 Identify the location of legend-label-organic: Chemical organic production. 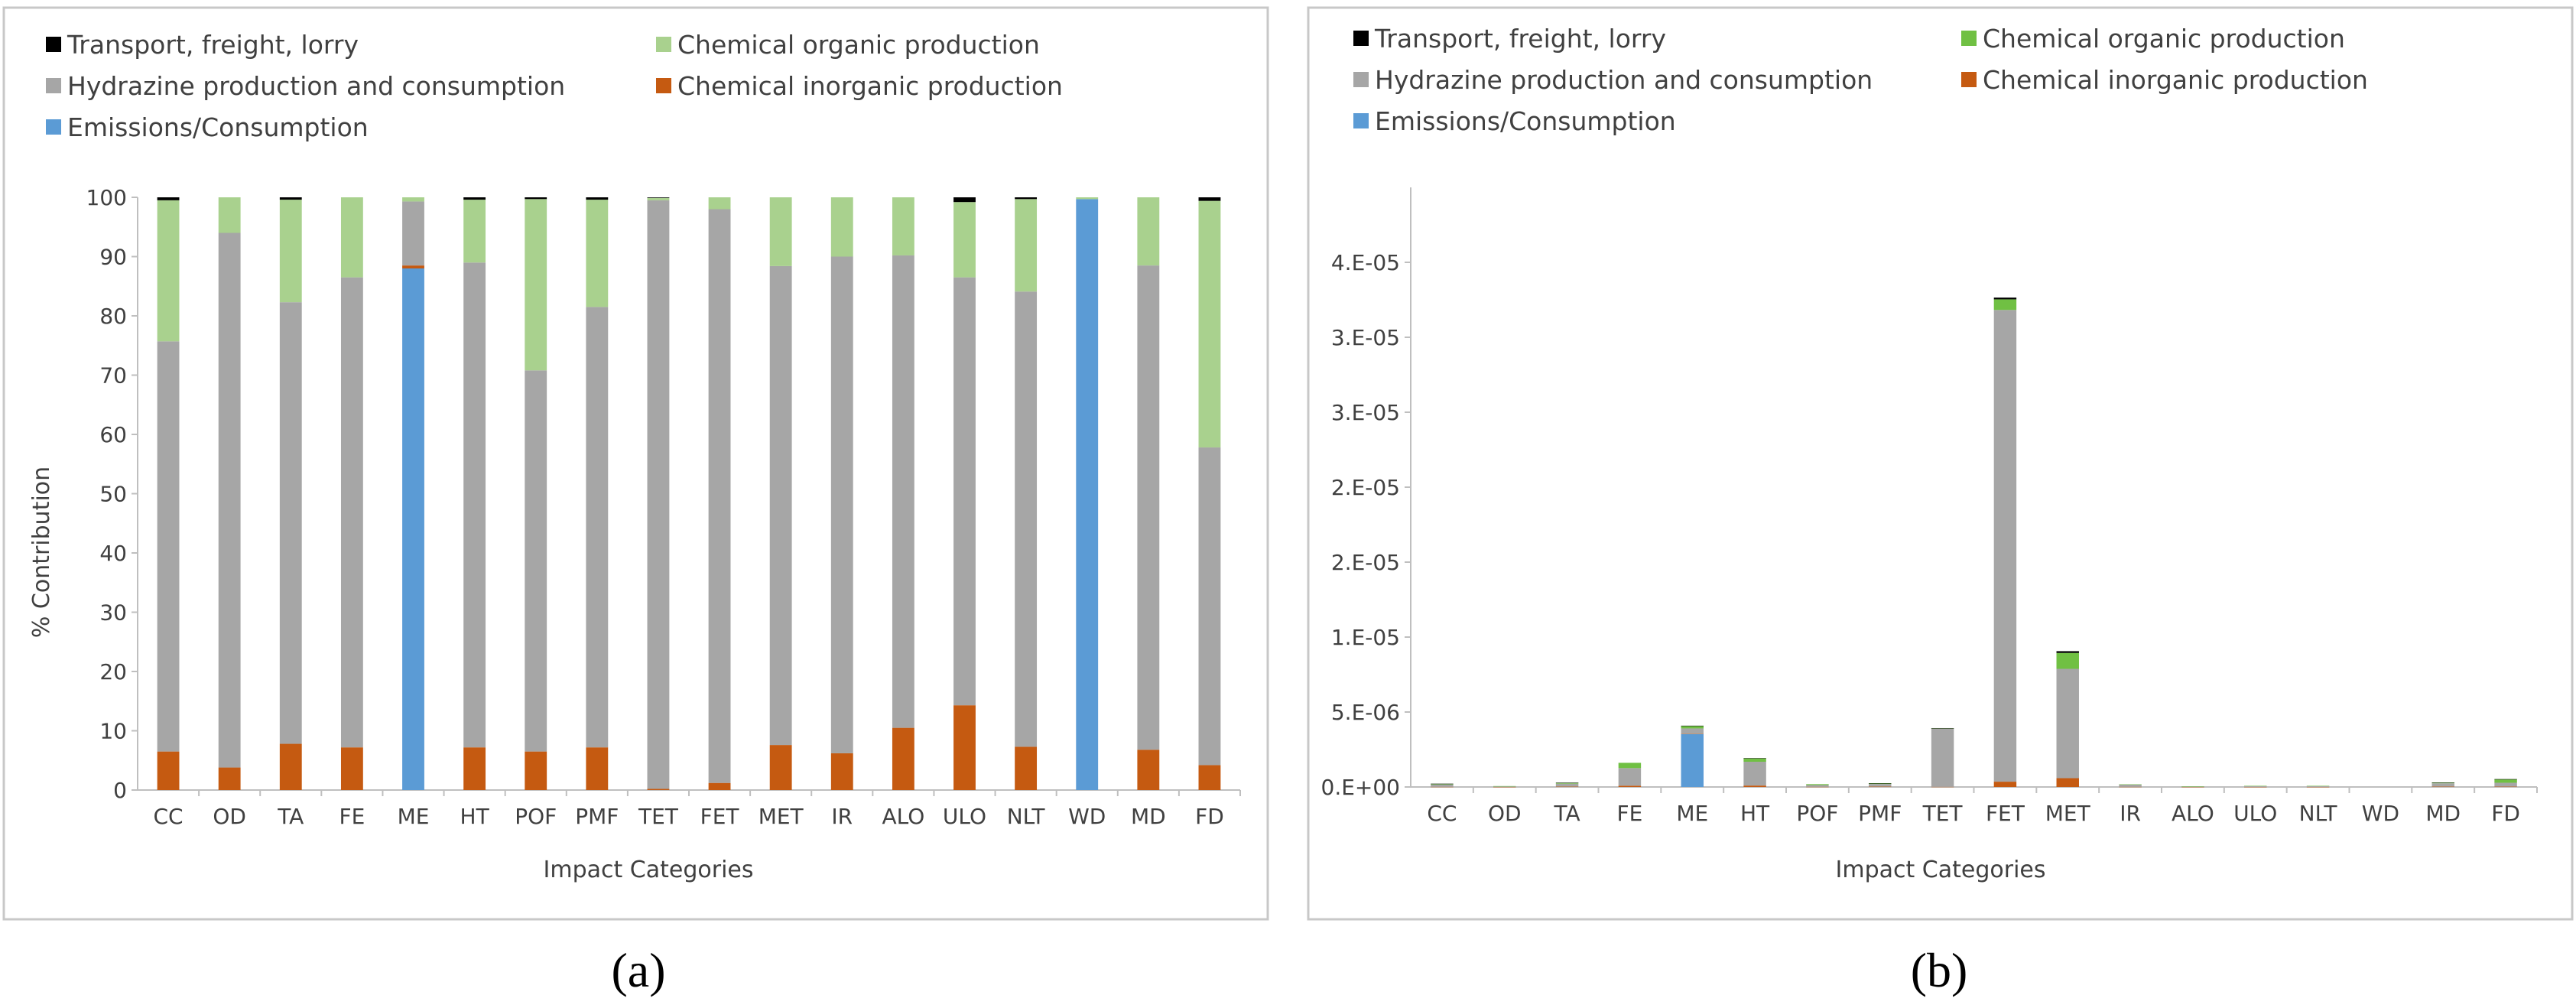
(859, 45).